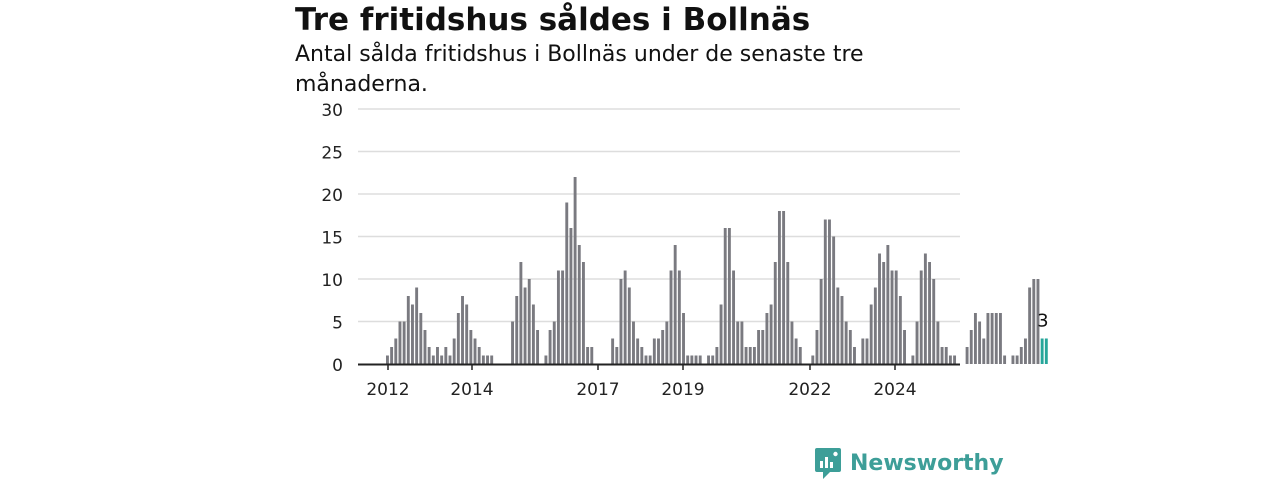  I want to click on last-value-label: 3, so click(1042, 321).